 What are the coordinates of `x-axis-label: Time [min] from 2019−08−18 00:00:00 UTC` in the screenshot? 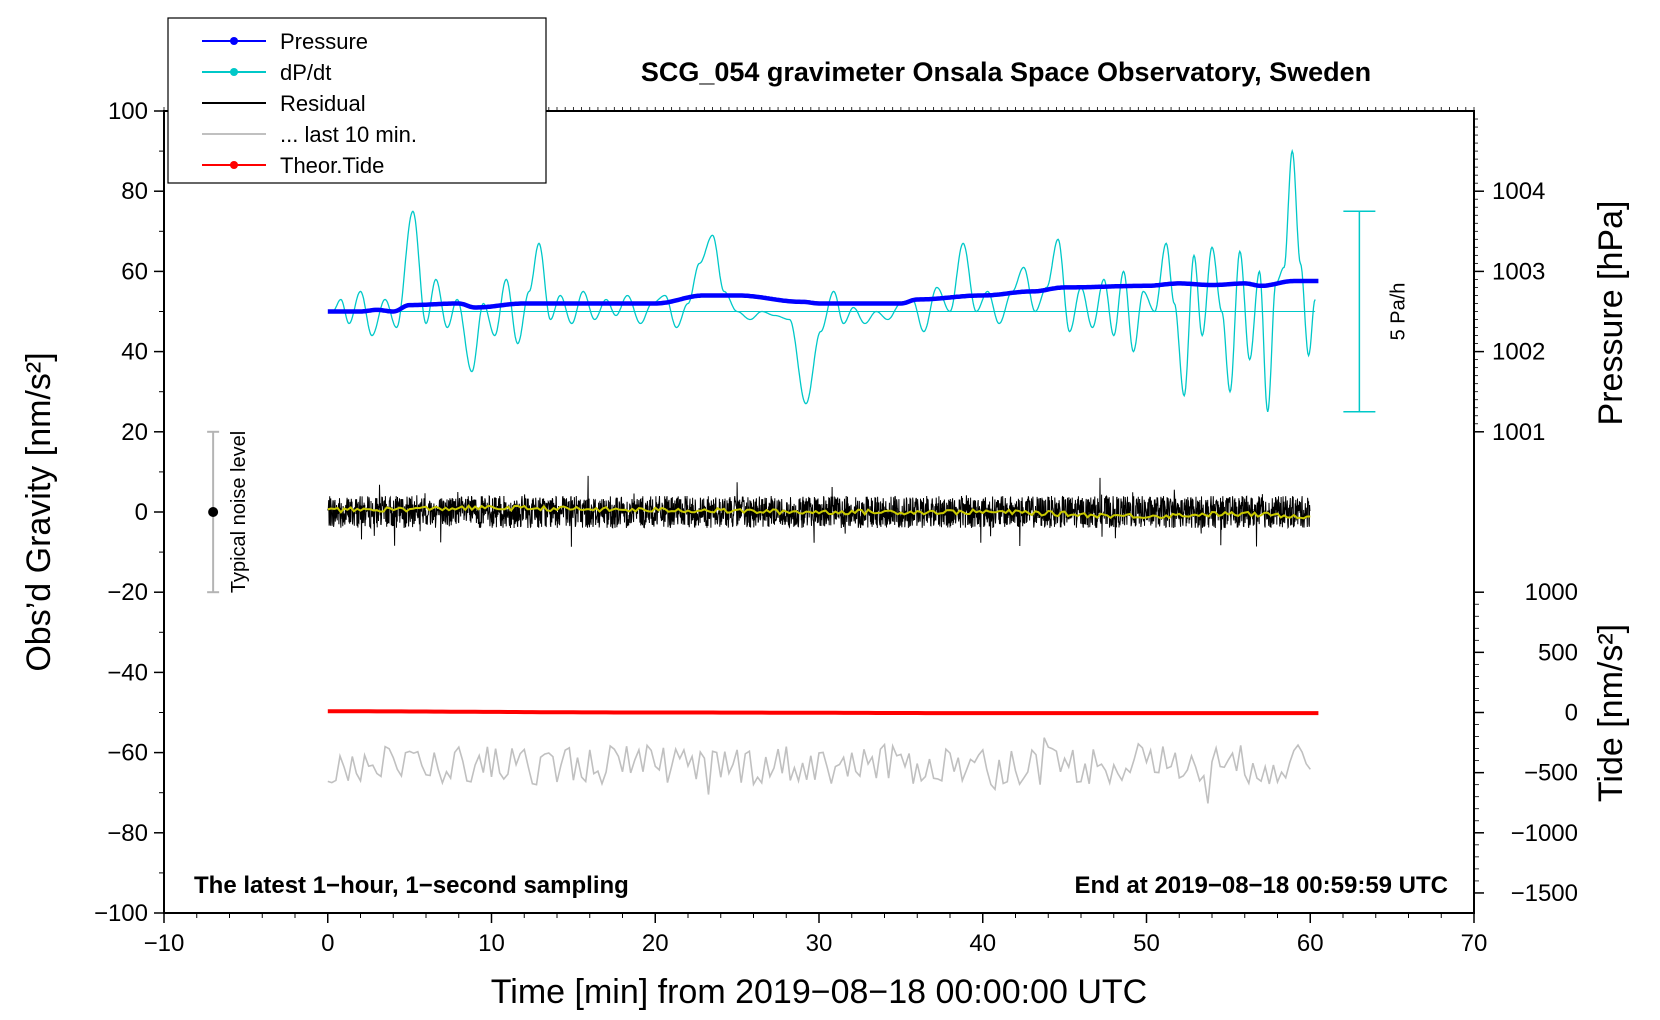 It's located at (819, 992).